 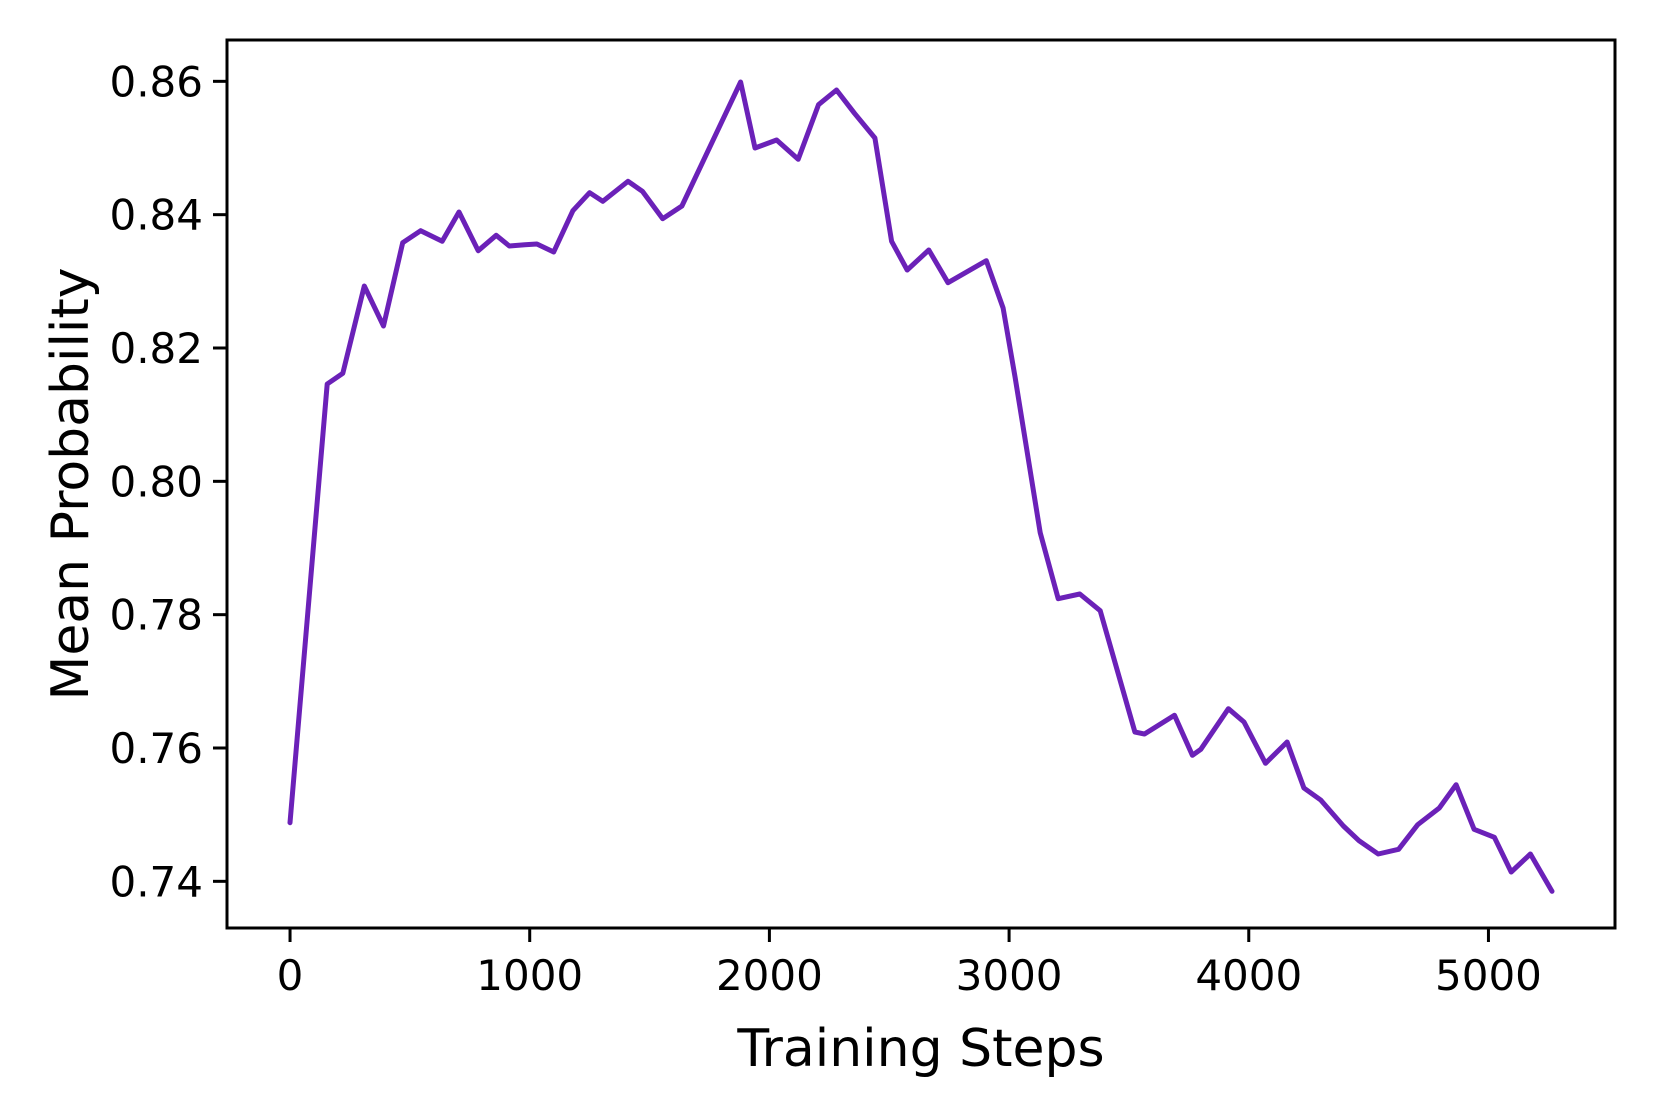 I want to click on y-axis-label: Mean Probability, so click(x=71, y=483).